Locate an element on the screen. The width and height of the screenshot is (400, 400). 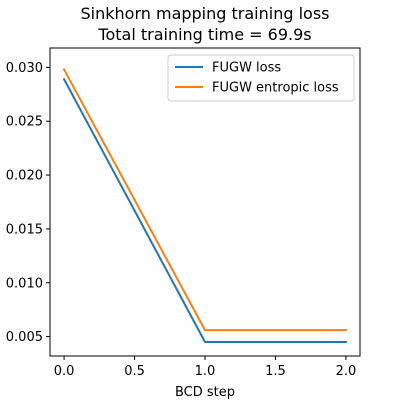
y-tick-label: 0.025 is located at coordinates (24, 122).